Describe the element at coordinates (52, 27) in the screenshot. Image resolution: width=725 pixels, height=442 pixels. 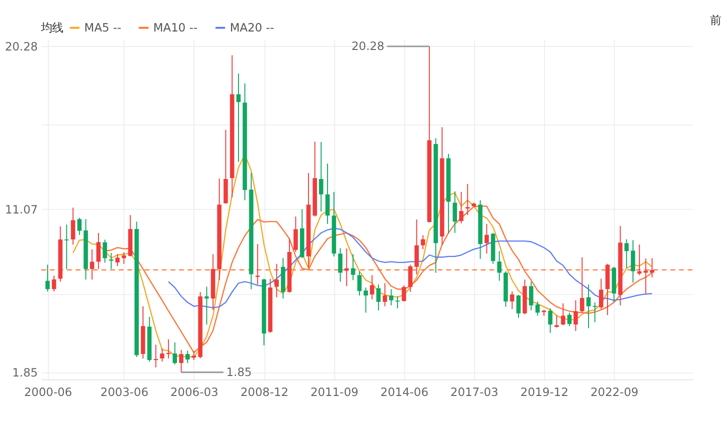
I see `legend-title: 均线` at that location.